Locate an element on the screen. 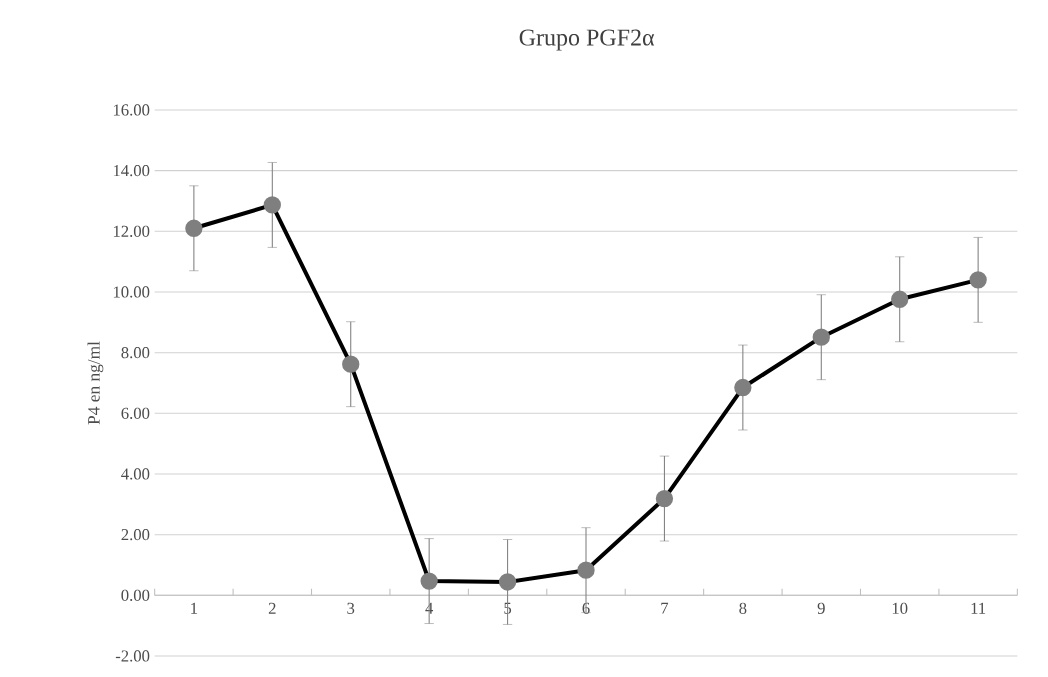 The image size is (1048, 677). y-tick-label: 2.00 is located at coordinates (135, 534).